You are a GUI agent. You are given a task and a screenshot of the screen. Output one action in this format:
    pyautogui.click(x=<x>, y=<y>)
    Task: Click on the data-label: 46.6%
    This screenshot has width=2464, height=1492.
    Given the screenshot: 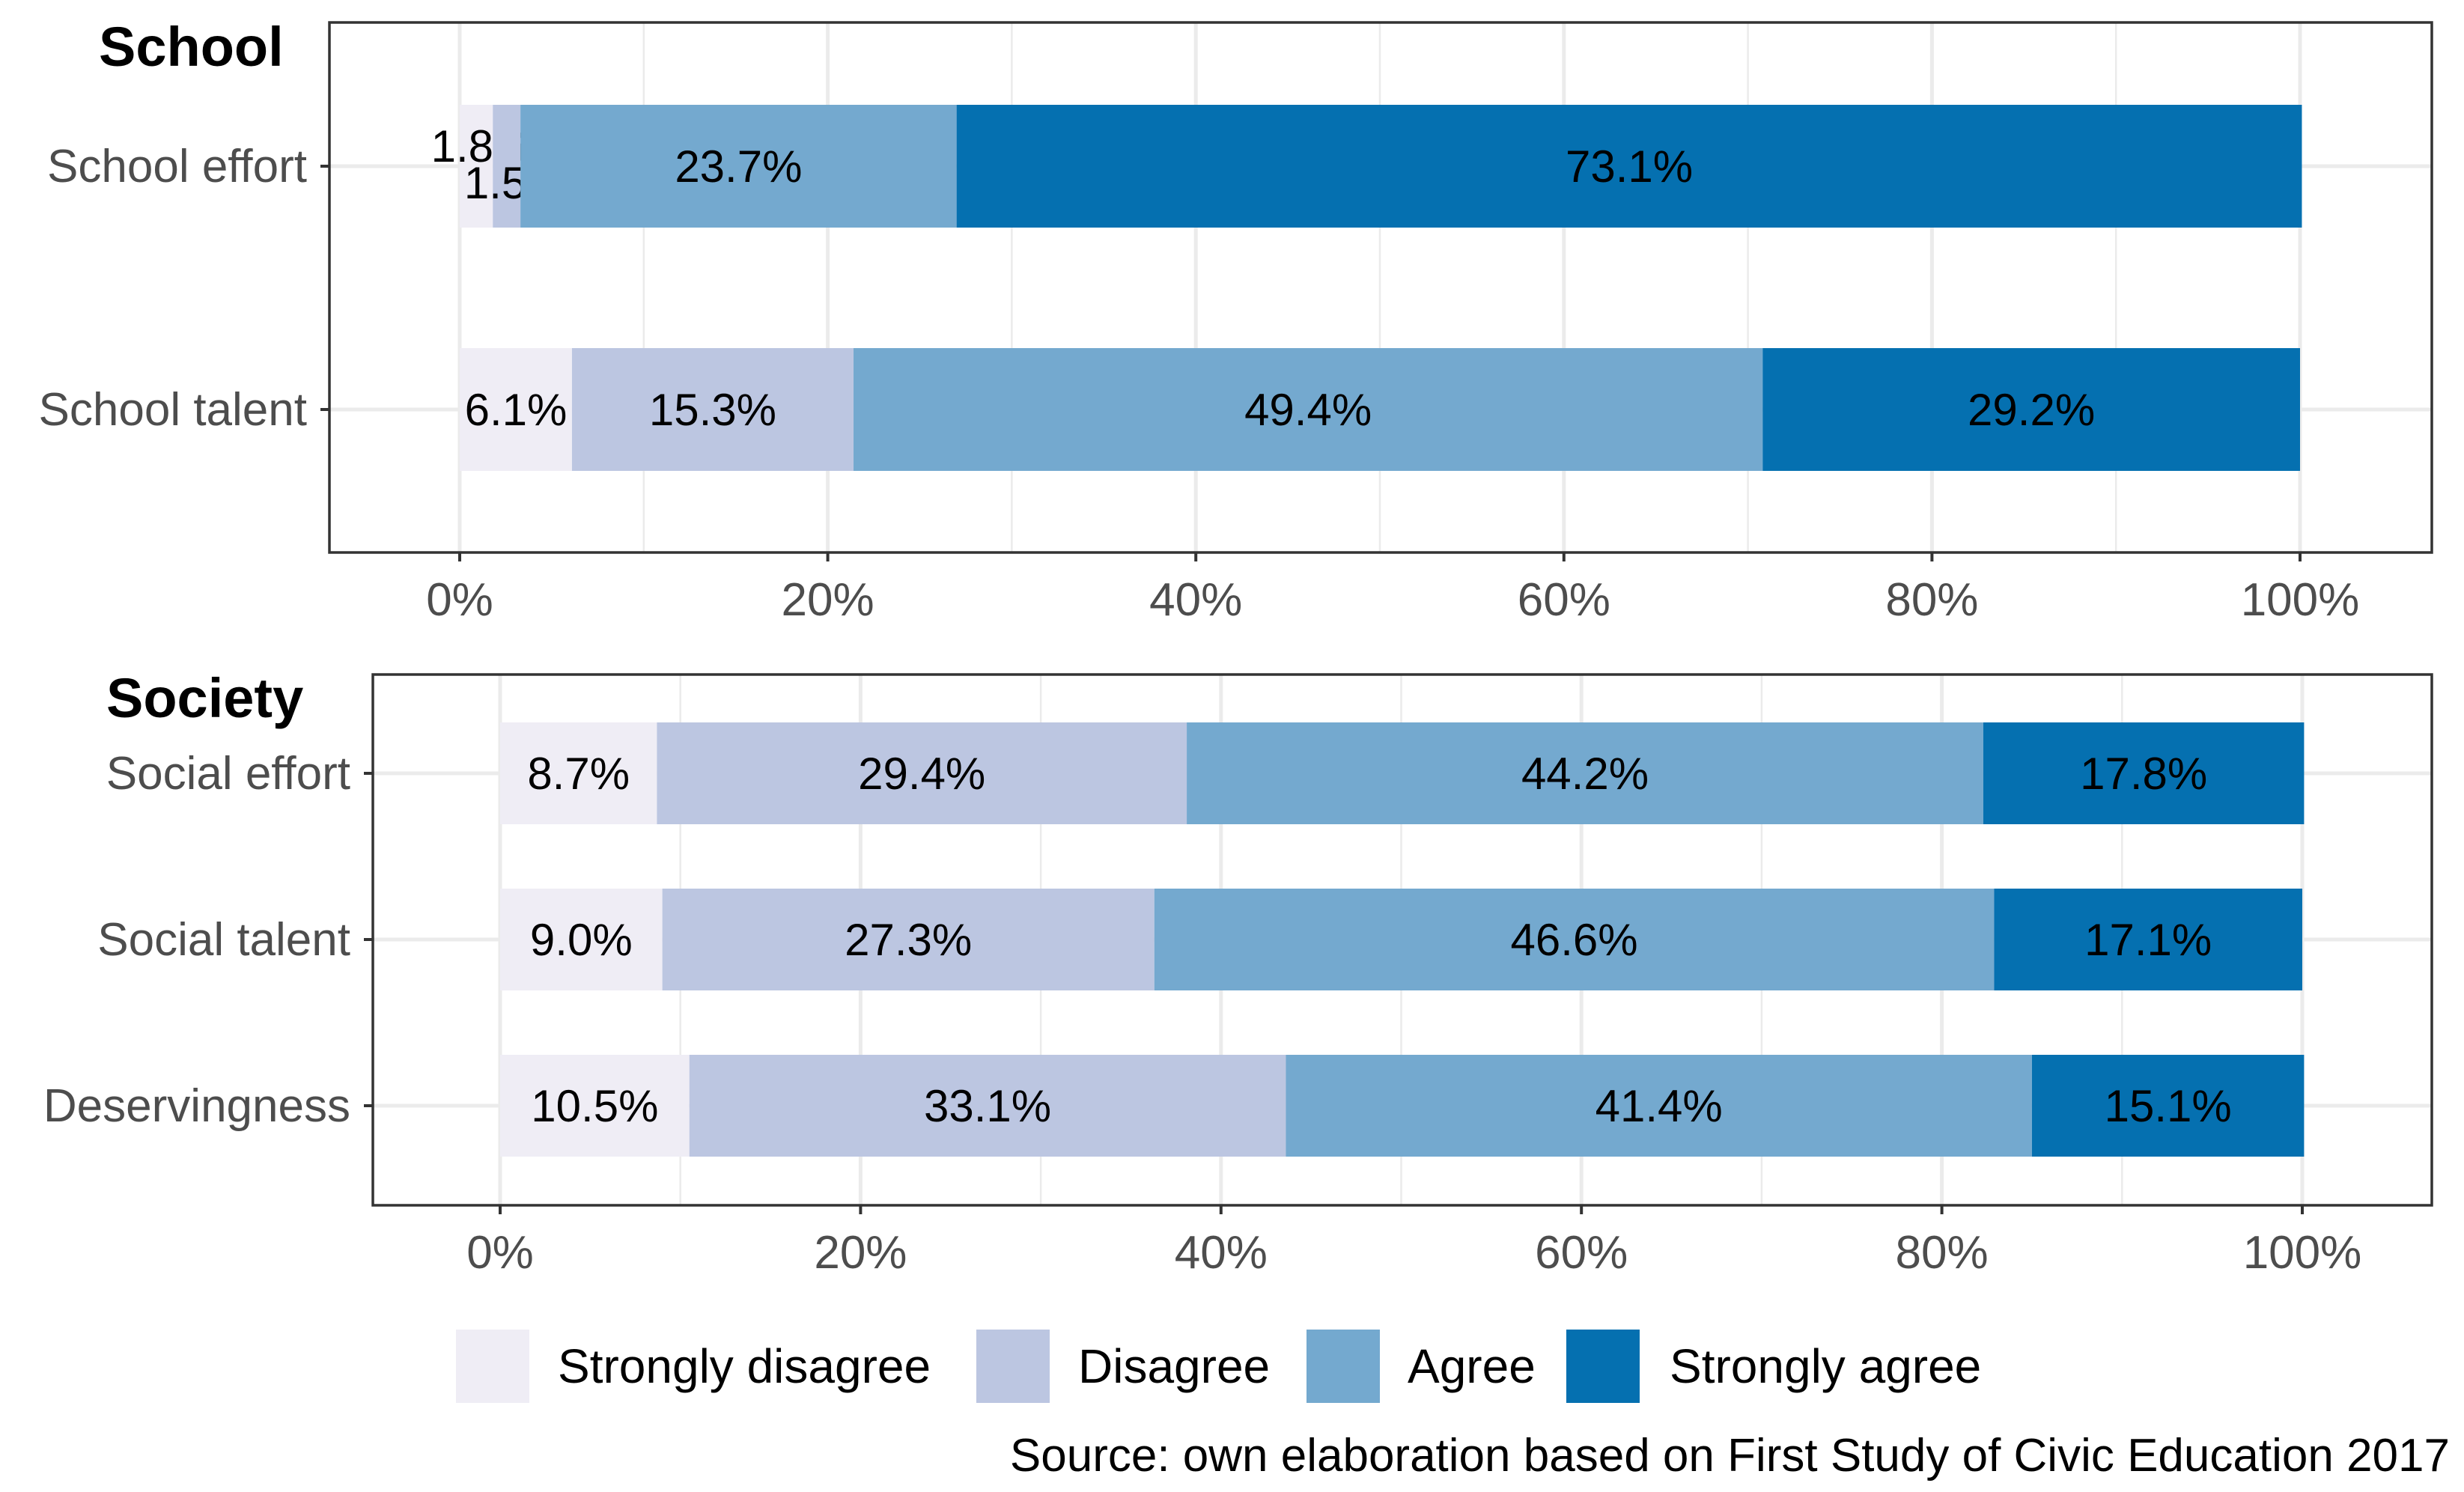 What is the action you would take?
    pyautogui.click(x=1574, y=940)
    